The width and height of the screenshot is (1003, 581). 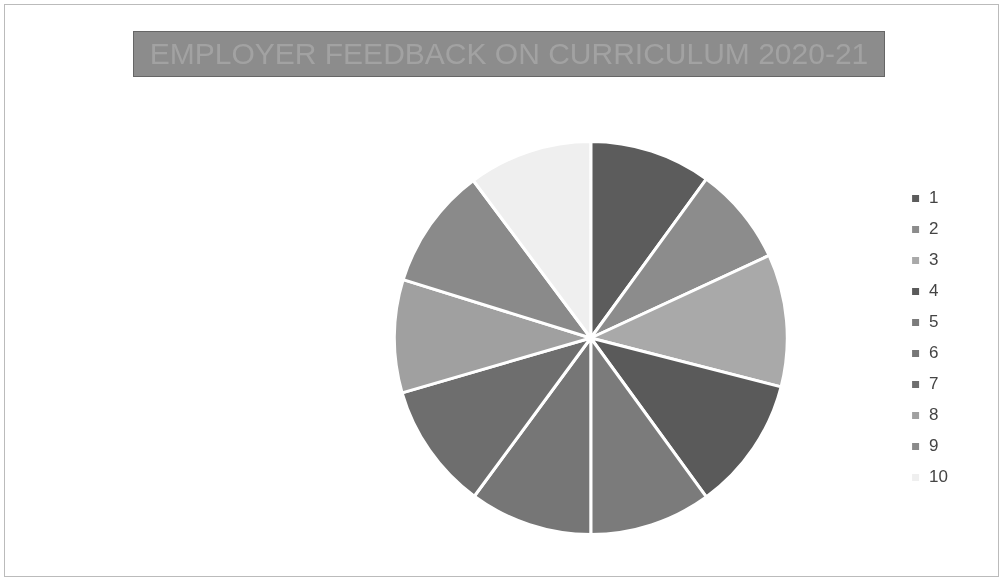 What do you see at coordinates (939, 477) in the screenshot?
I see `legend-label: 10` at bounding box center [939, 477].